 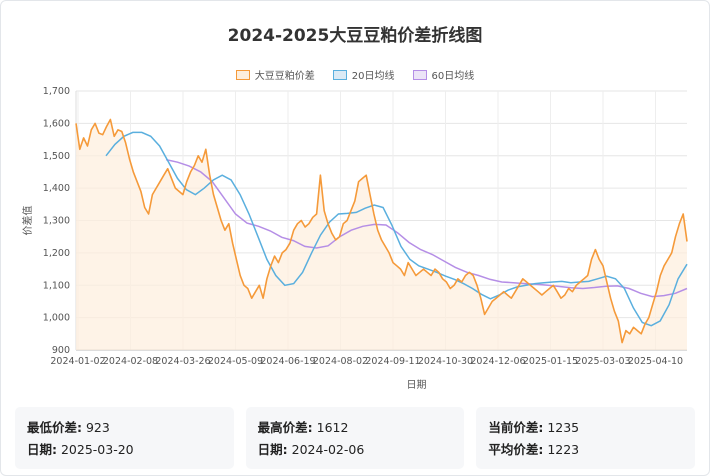 I want to click on legend-swatch-spread, so click(x=242, y=74).